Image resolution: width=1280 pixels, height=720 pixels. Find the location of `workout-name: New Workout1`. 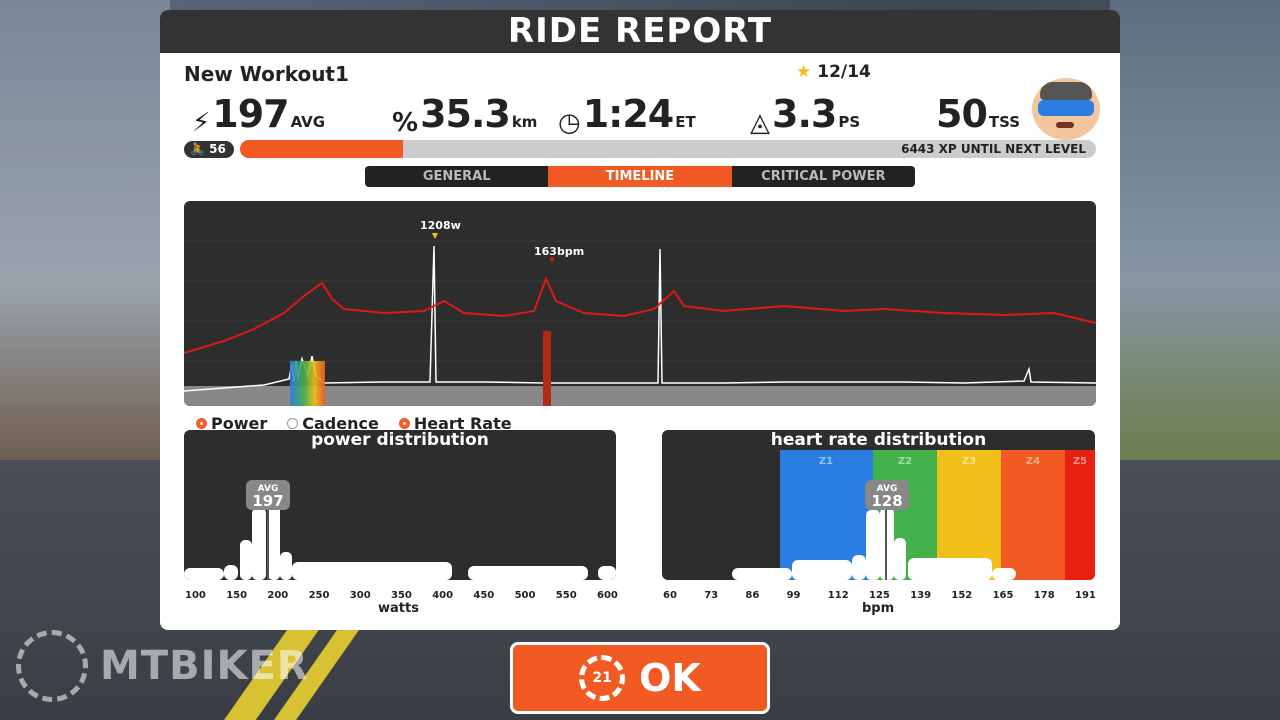

workout-name: New Workout1 is located at coordinates (266, 74).